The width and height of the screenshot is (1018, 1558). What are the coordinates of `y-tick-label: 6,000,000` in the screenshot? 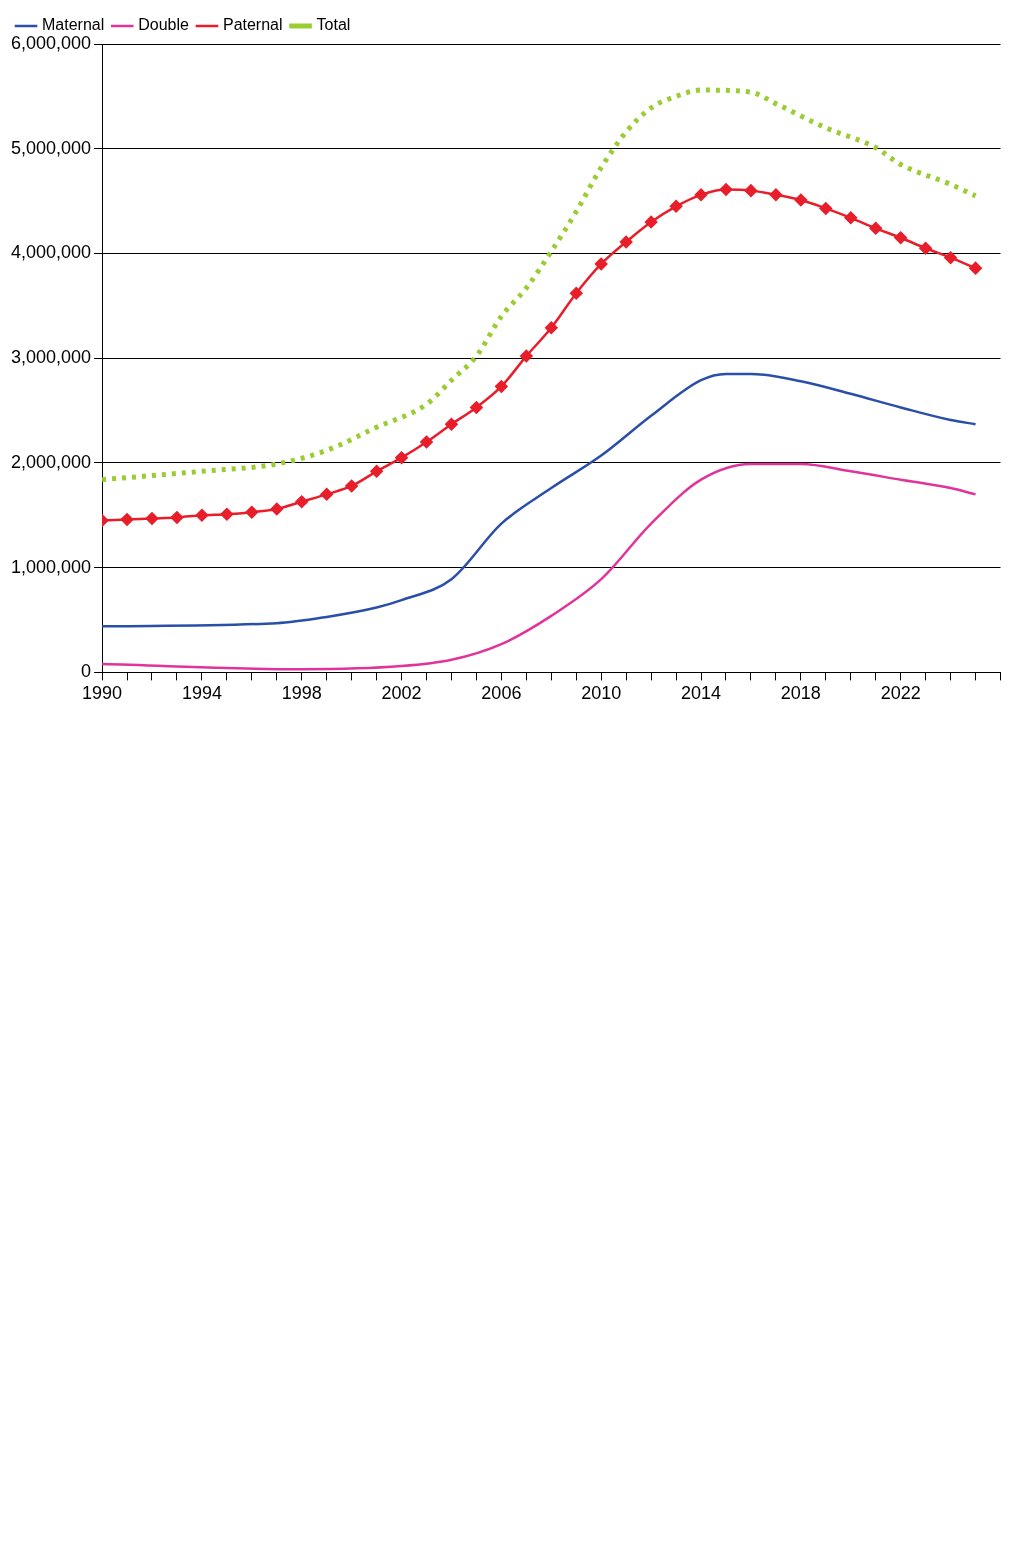 It's located at (51, 42).